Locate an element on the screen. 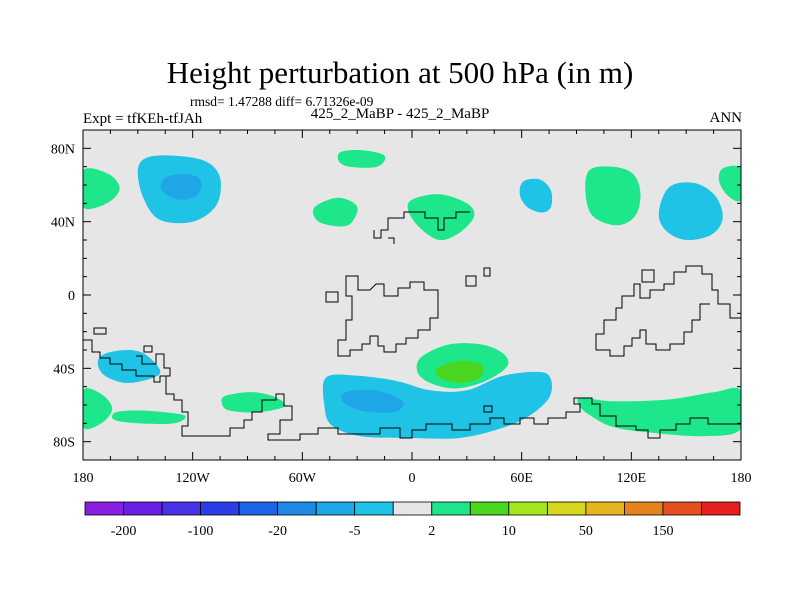 This screenshot has height=600, width=800. colorbar-label: -20 is located at coordinates (277, 531).